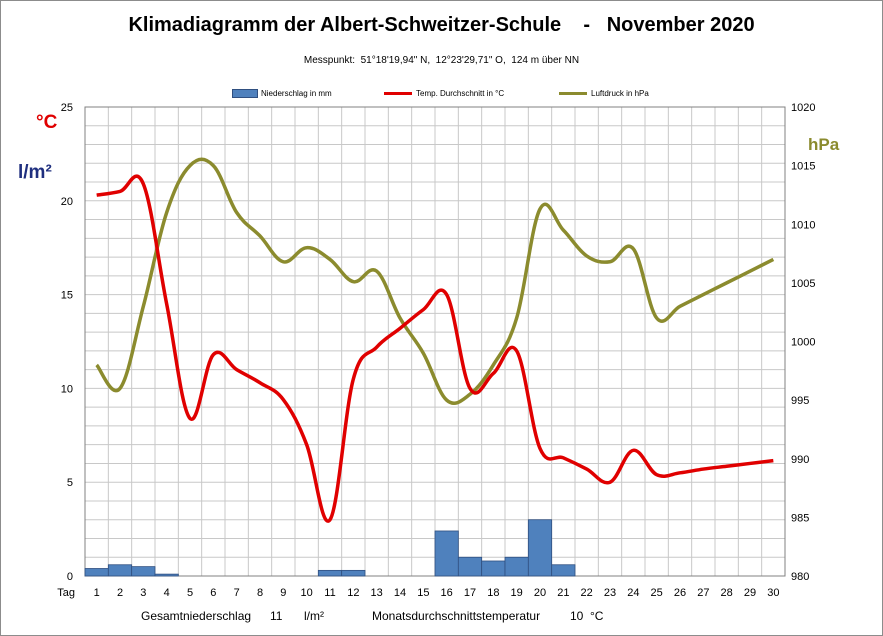 This screenshot has width=883, height=636. I want to click on legend-label-pressure: Luftdruck in hPa, so click(620, 93).